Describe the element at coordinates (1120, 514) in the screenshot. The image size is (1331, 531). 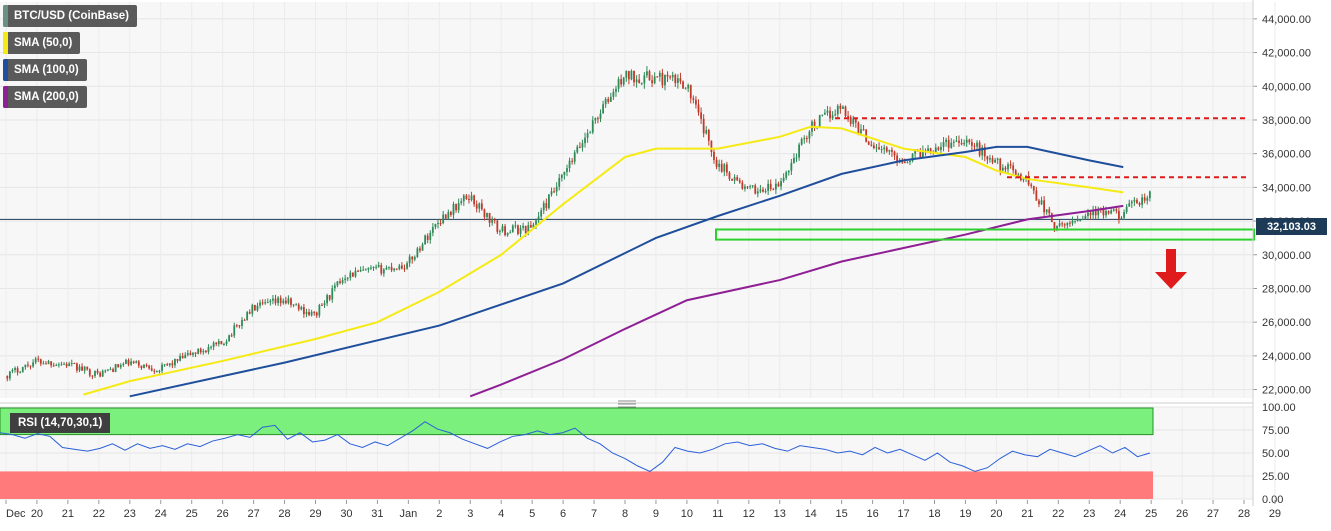
I see `time-tick-label: 24` at that location.